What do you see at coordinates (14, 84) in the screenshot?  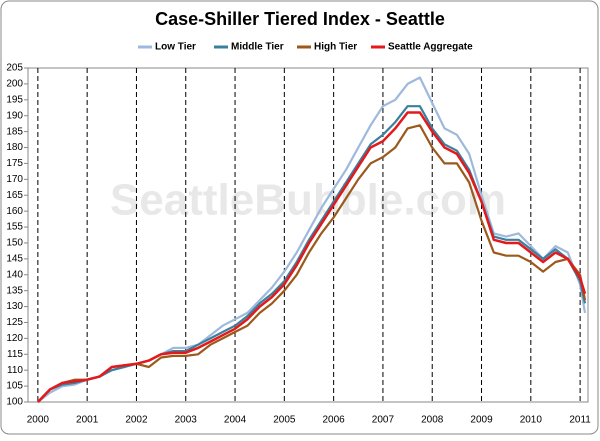 I see `y-tick-label: 200` at bounding box center [14, 84].